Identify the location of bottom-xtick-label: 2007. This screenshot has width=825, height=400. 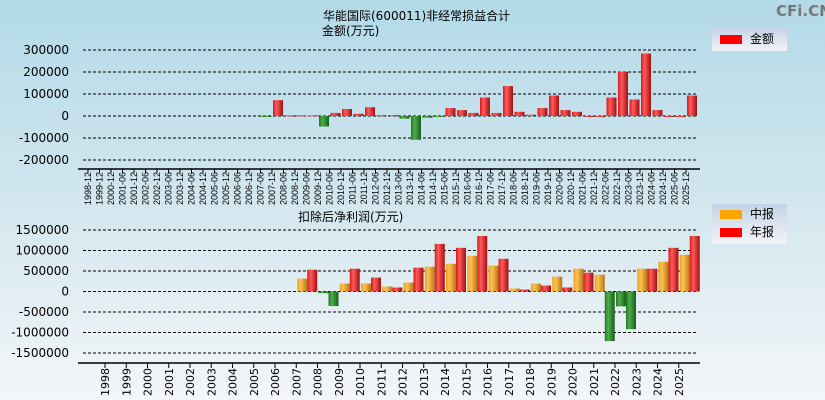
(296, 382).